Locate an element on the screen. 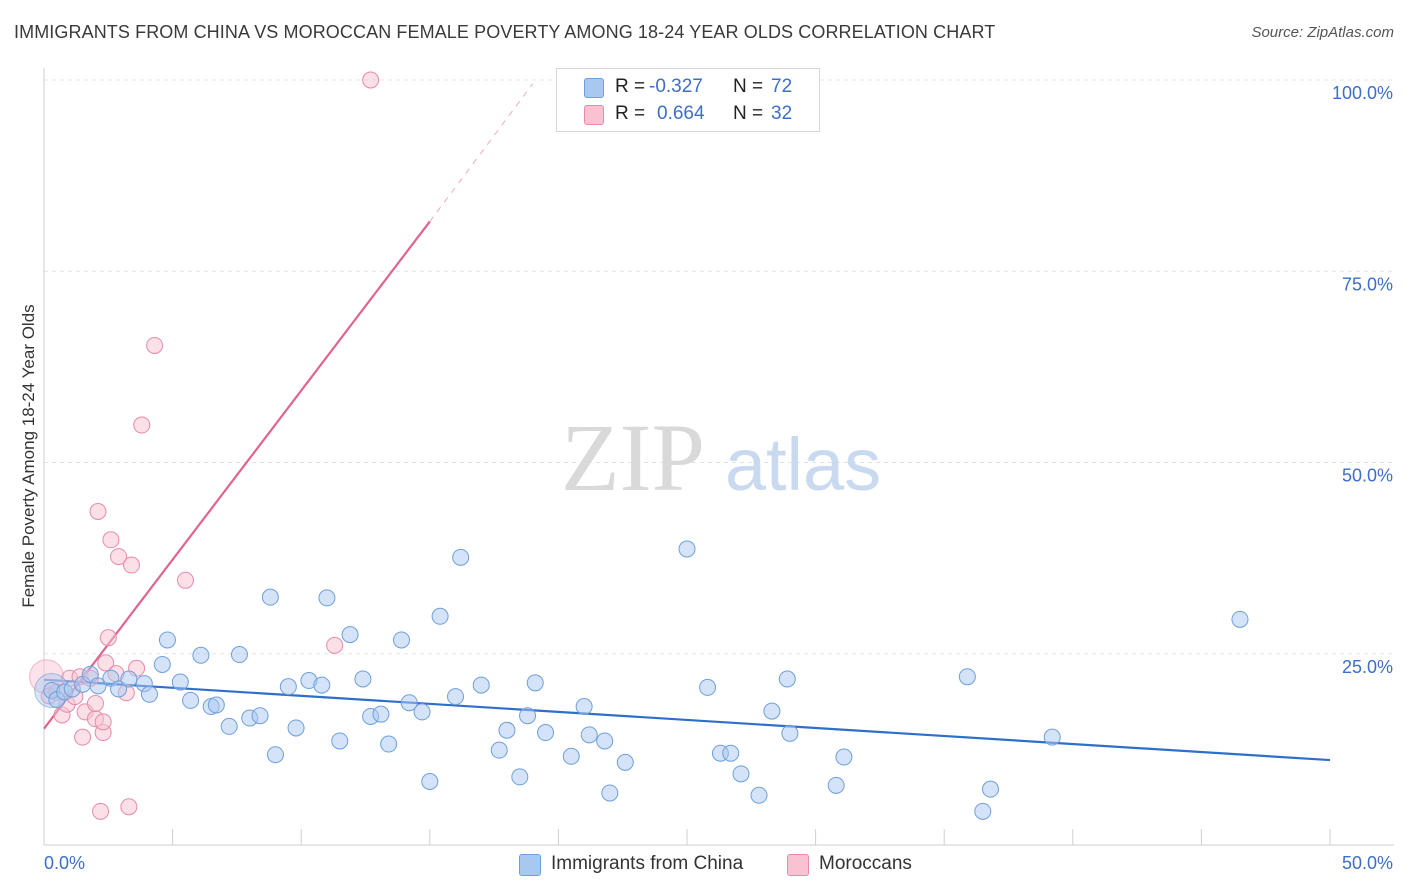 Image resolution: width=1406 pixels, height=892 pixels. legend-r-value: -0.327 is located at coordinates (676, 86).